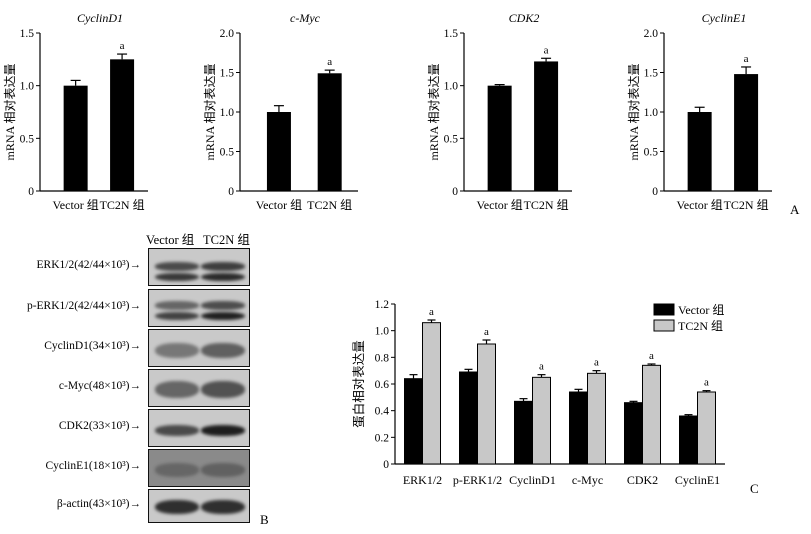 The width and height of the screenshot is (811, 534). Describe the element at coordinates (587, 480) in the screenshot. I see `x-tick-label: c-Myc` at that location.